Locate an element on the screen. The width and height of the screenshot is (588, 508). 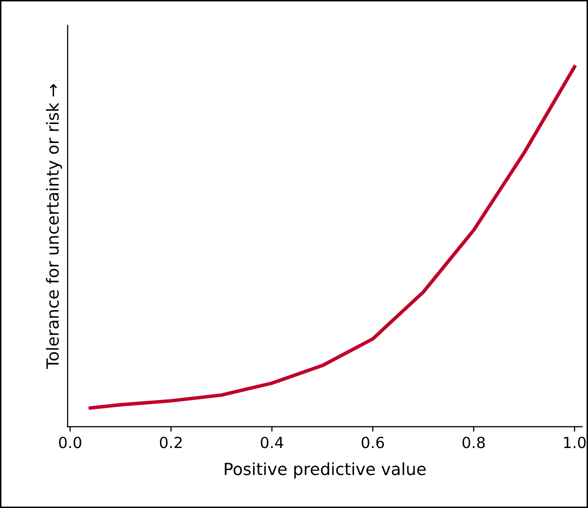
x-tick-label: 0.4 is located at coordinates (272, 442).